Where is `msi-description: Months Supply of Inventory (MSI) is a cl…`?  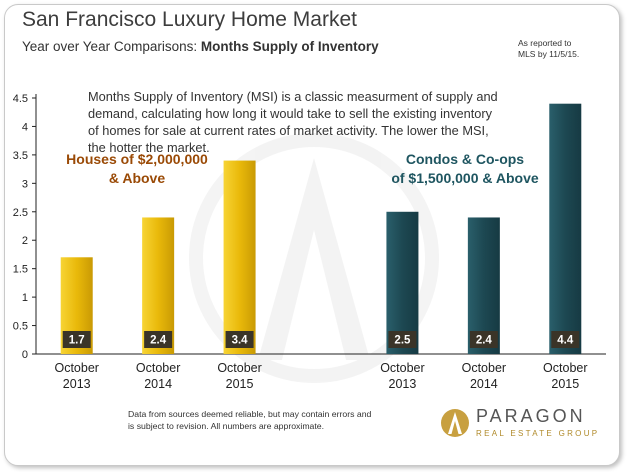 msi-description: Months Supply of Inventory (MSI) is a cl… is located at coordinates (293, 122).